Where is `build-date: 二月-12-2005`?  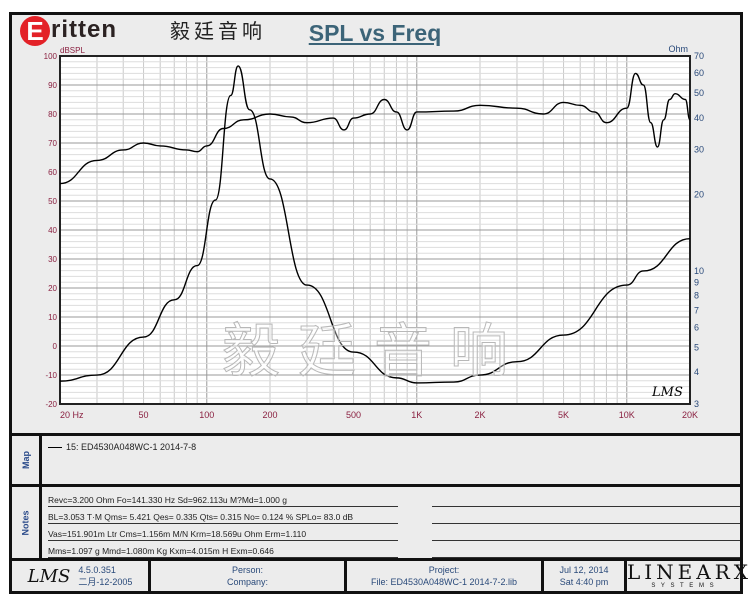 build-date: 二月-12-2005 is located at coordinates (105, 582).